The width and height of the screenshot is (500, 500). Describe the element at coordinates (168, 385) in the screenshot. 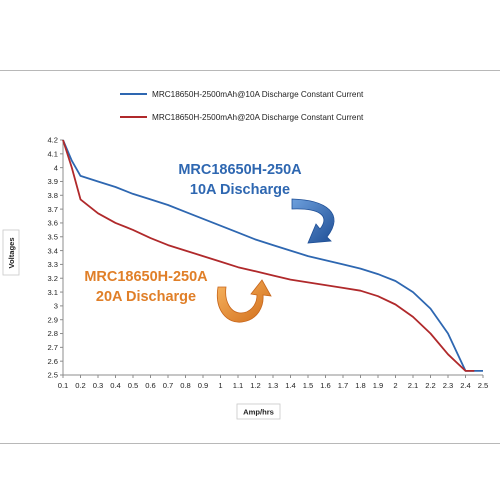

I see `x-tick-label: 0.7` at that location.